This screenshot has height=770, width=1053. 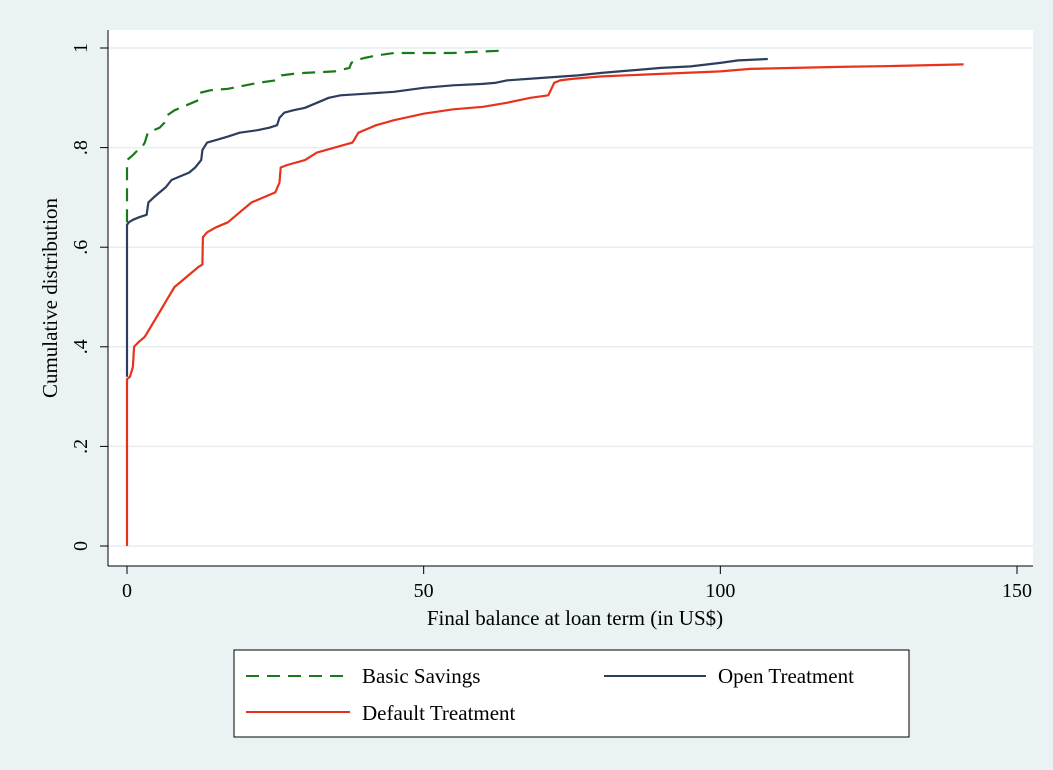 What do you see at coordinates (424, 591) in the screenshot?
I see `x-tick-label-1: 50` at bounding box center [424, 591].